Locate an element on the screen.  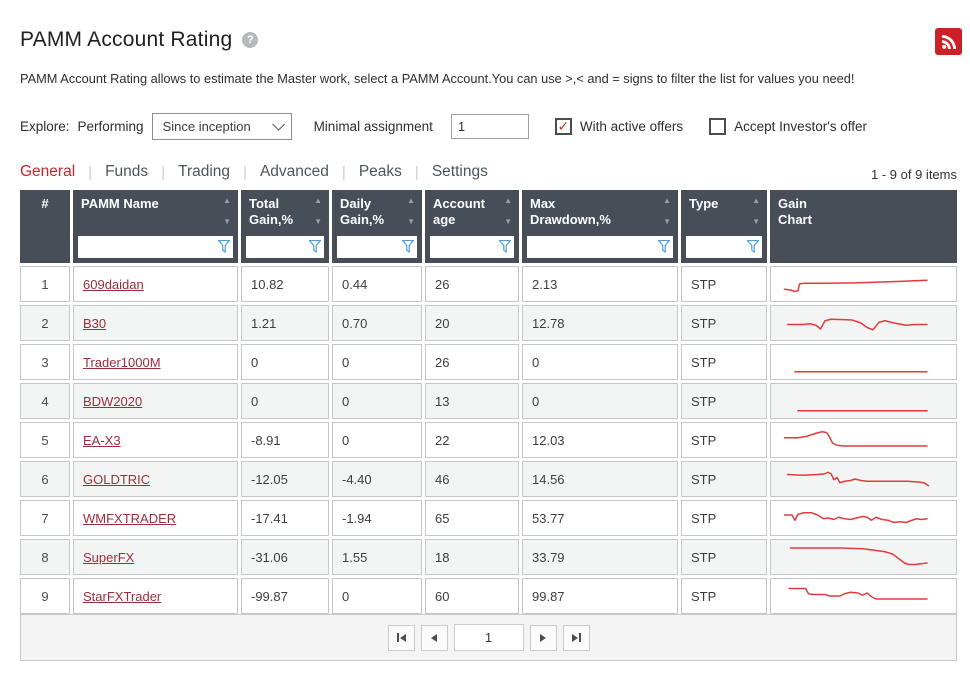
minimal-assignment-label: Minimal assignment is located at coordinates (373, 126).